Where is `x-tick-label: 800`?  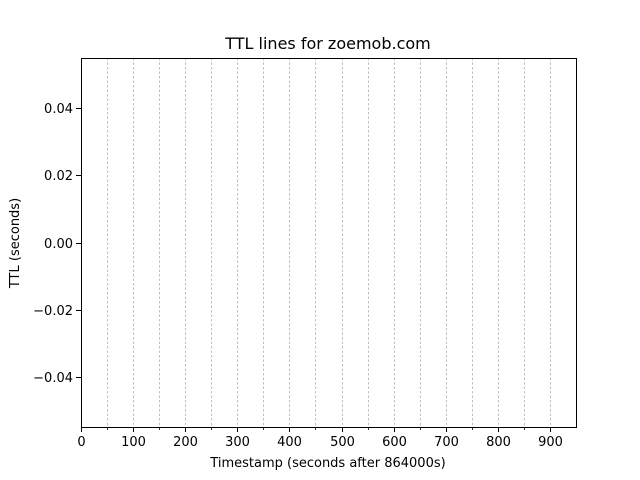 x-tick-label: 800 is located at coordinates (498, 442).